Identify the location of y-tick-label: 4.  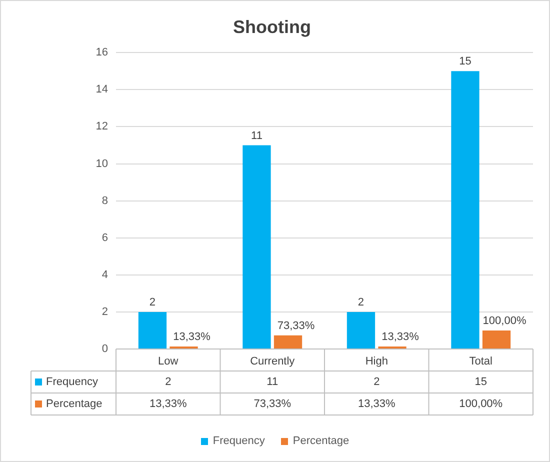
(105, 274).